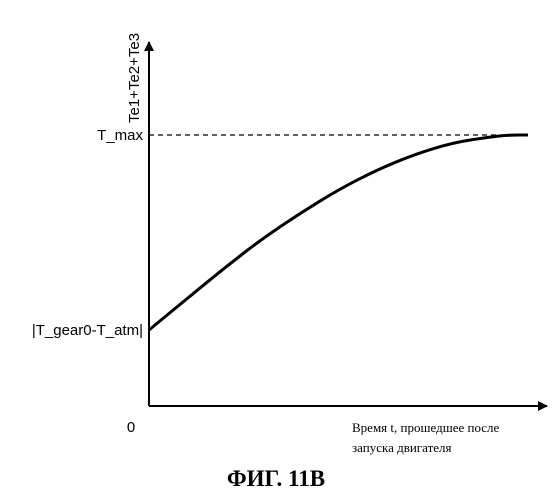  I want to click on x-axis-label-line-2: запуска двигателя, so click(402, 447).